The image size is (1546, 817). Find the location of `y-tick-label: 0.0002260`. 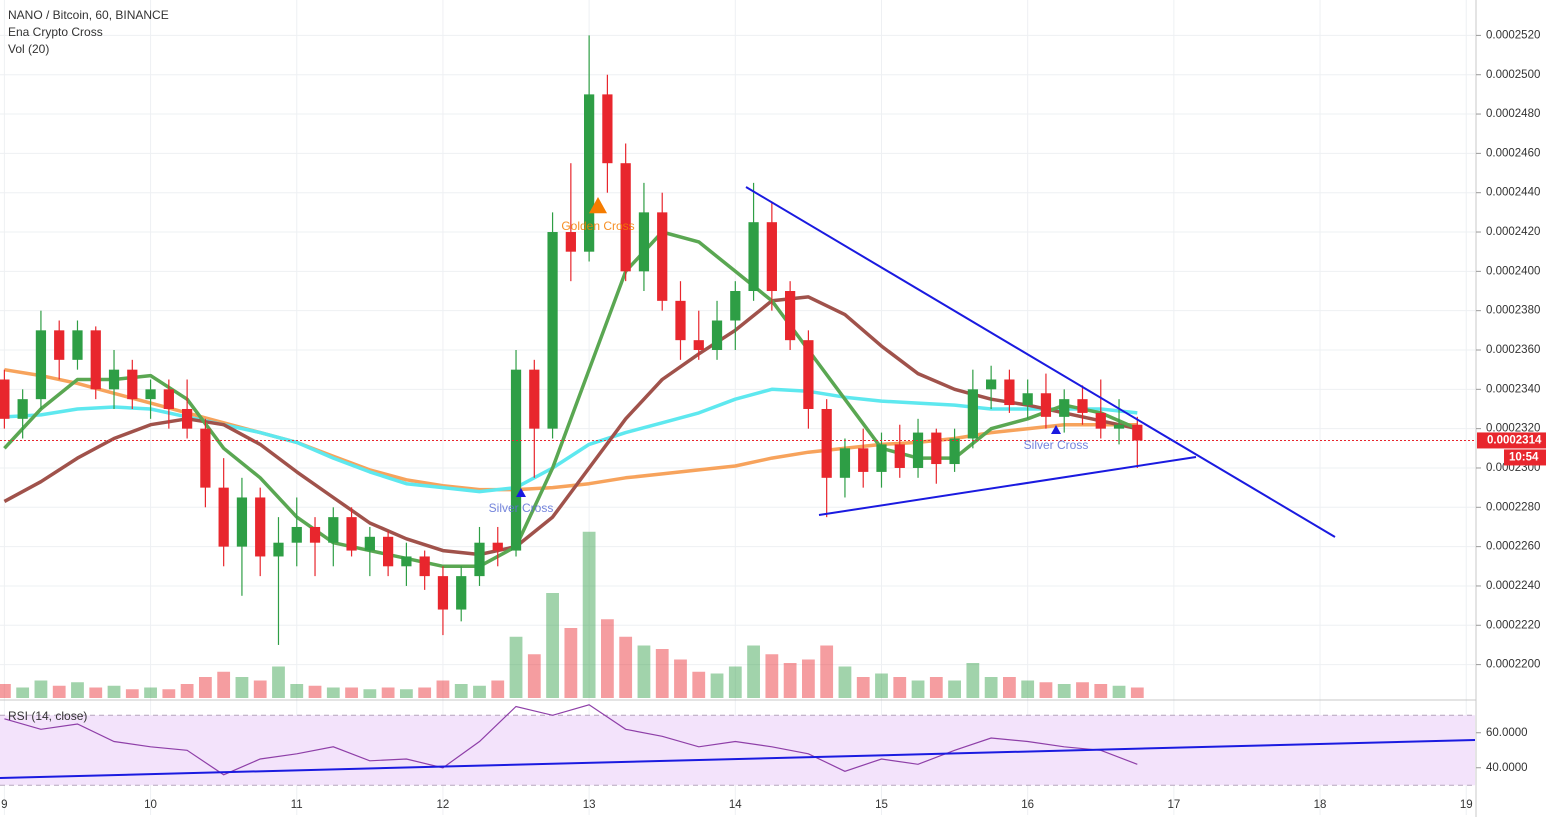

y-tick-label: 0.0002260 is located at coordinates (1513, 547).